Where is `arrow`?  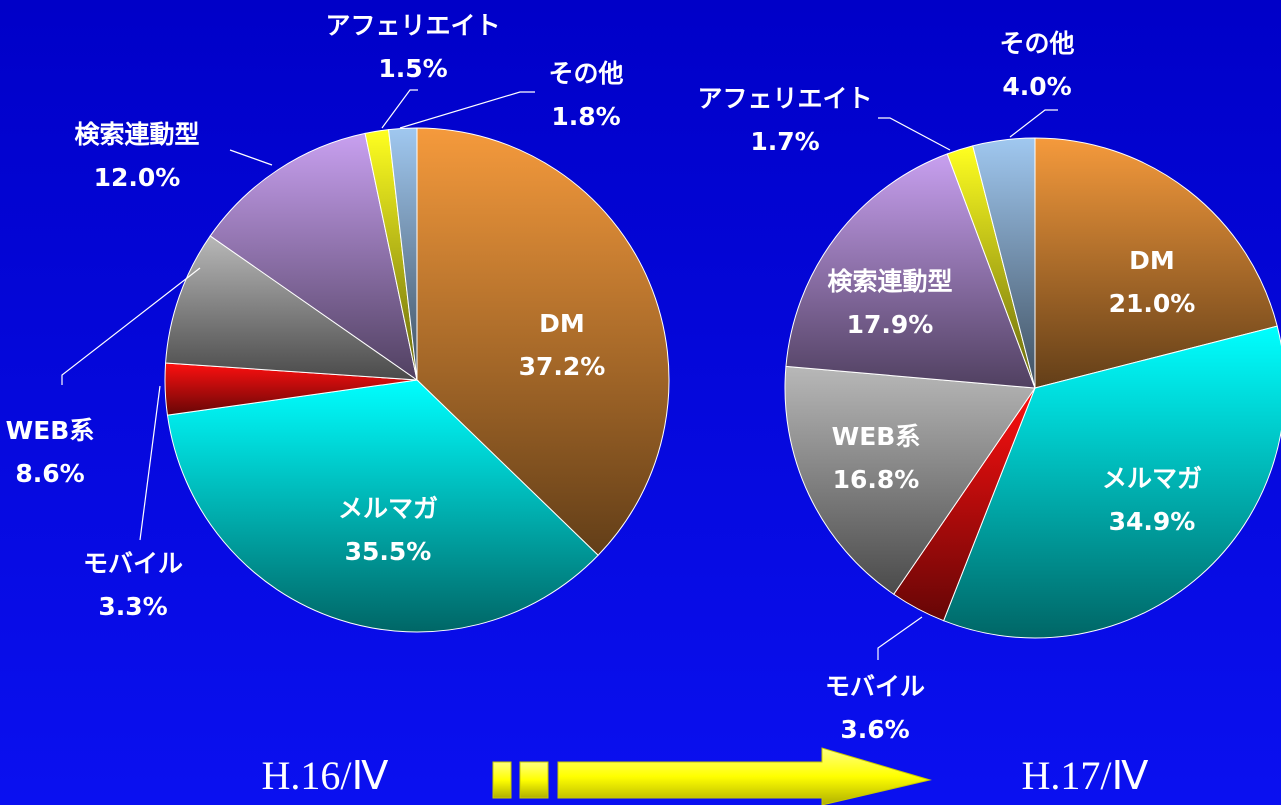 arrow is located at coordinates (712, 776).